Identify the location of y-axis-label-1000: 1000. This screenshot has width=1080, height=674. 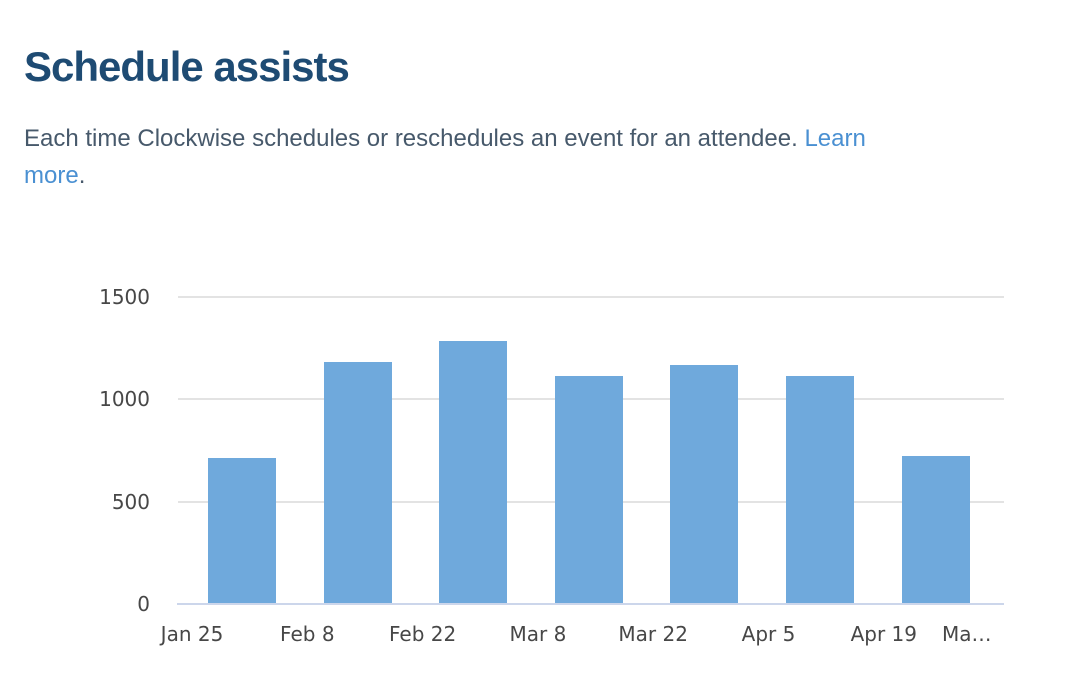
(124, 399).